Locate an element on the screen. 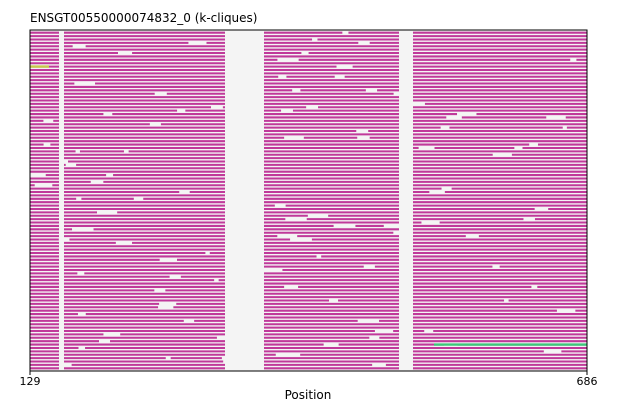  chart-title: ENSGT00550000074832_0 (k-cliques) is located at coordinates (143, 18).